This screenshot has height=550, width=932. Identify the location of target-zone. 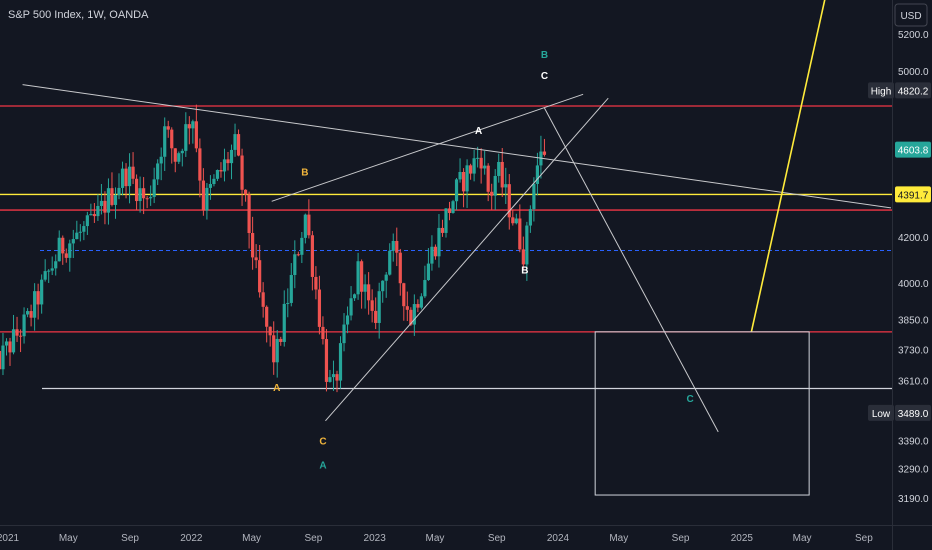
(702, 413).